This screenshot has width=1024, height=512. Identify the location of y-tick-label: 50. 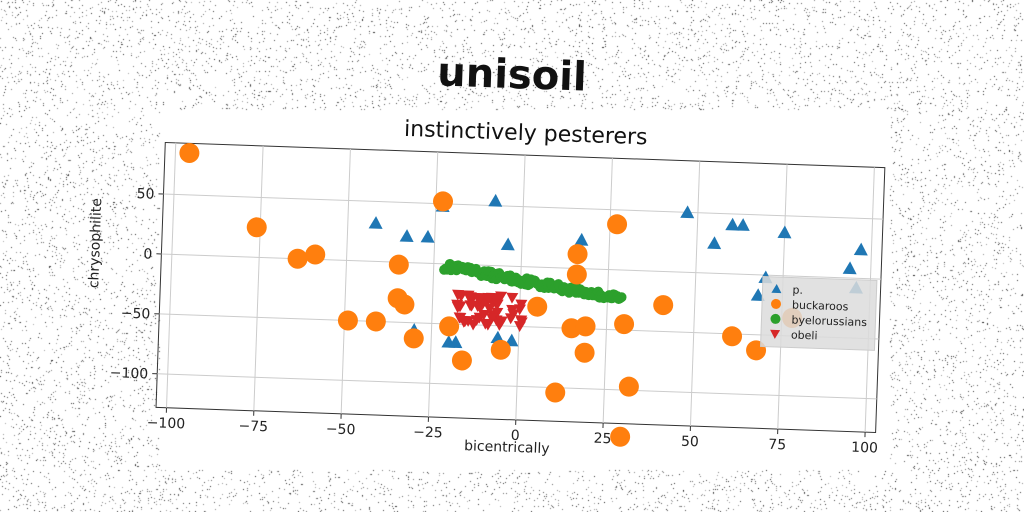
(145, 194).